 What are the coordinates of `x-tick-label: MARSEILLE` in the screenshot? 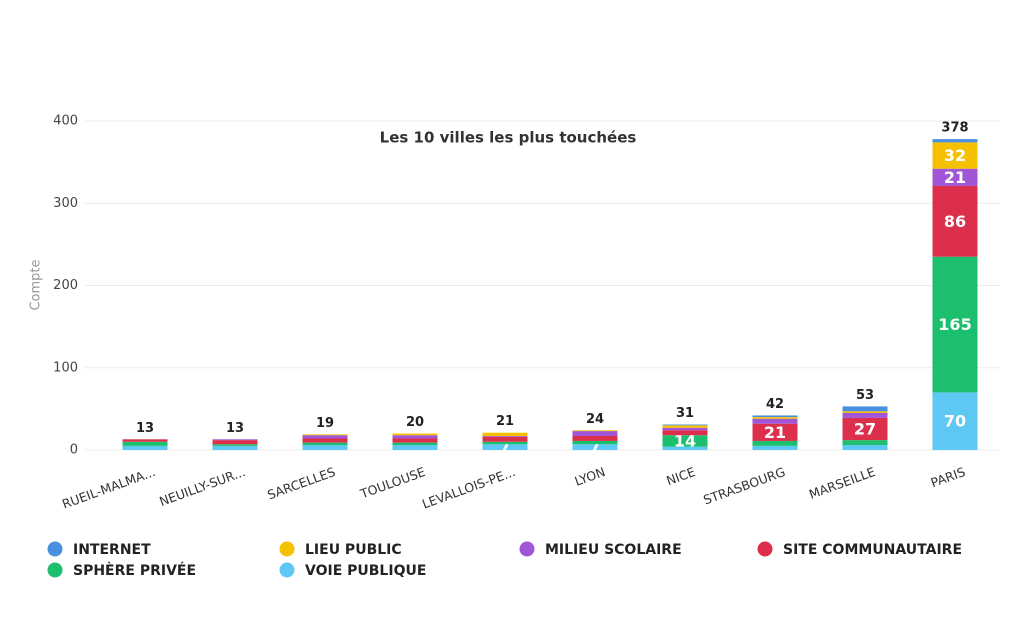 It's located at (842, 483).